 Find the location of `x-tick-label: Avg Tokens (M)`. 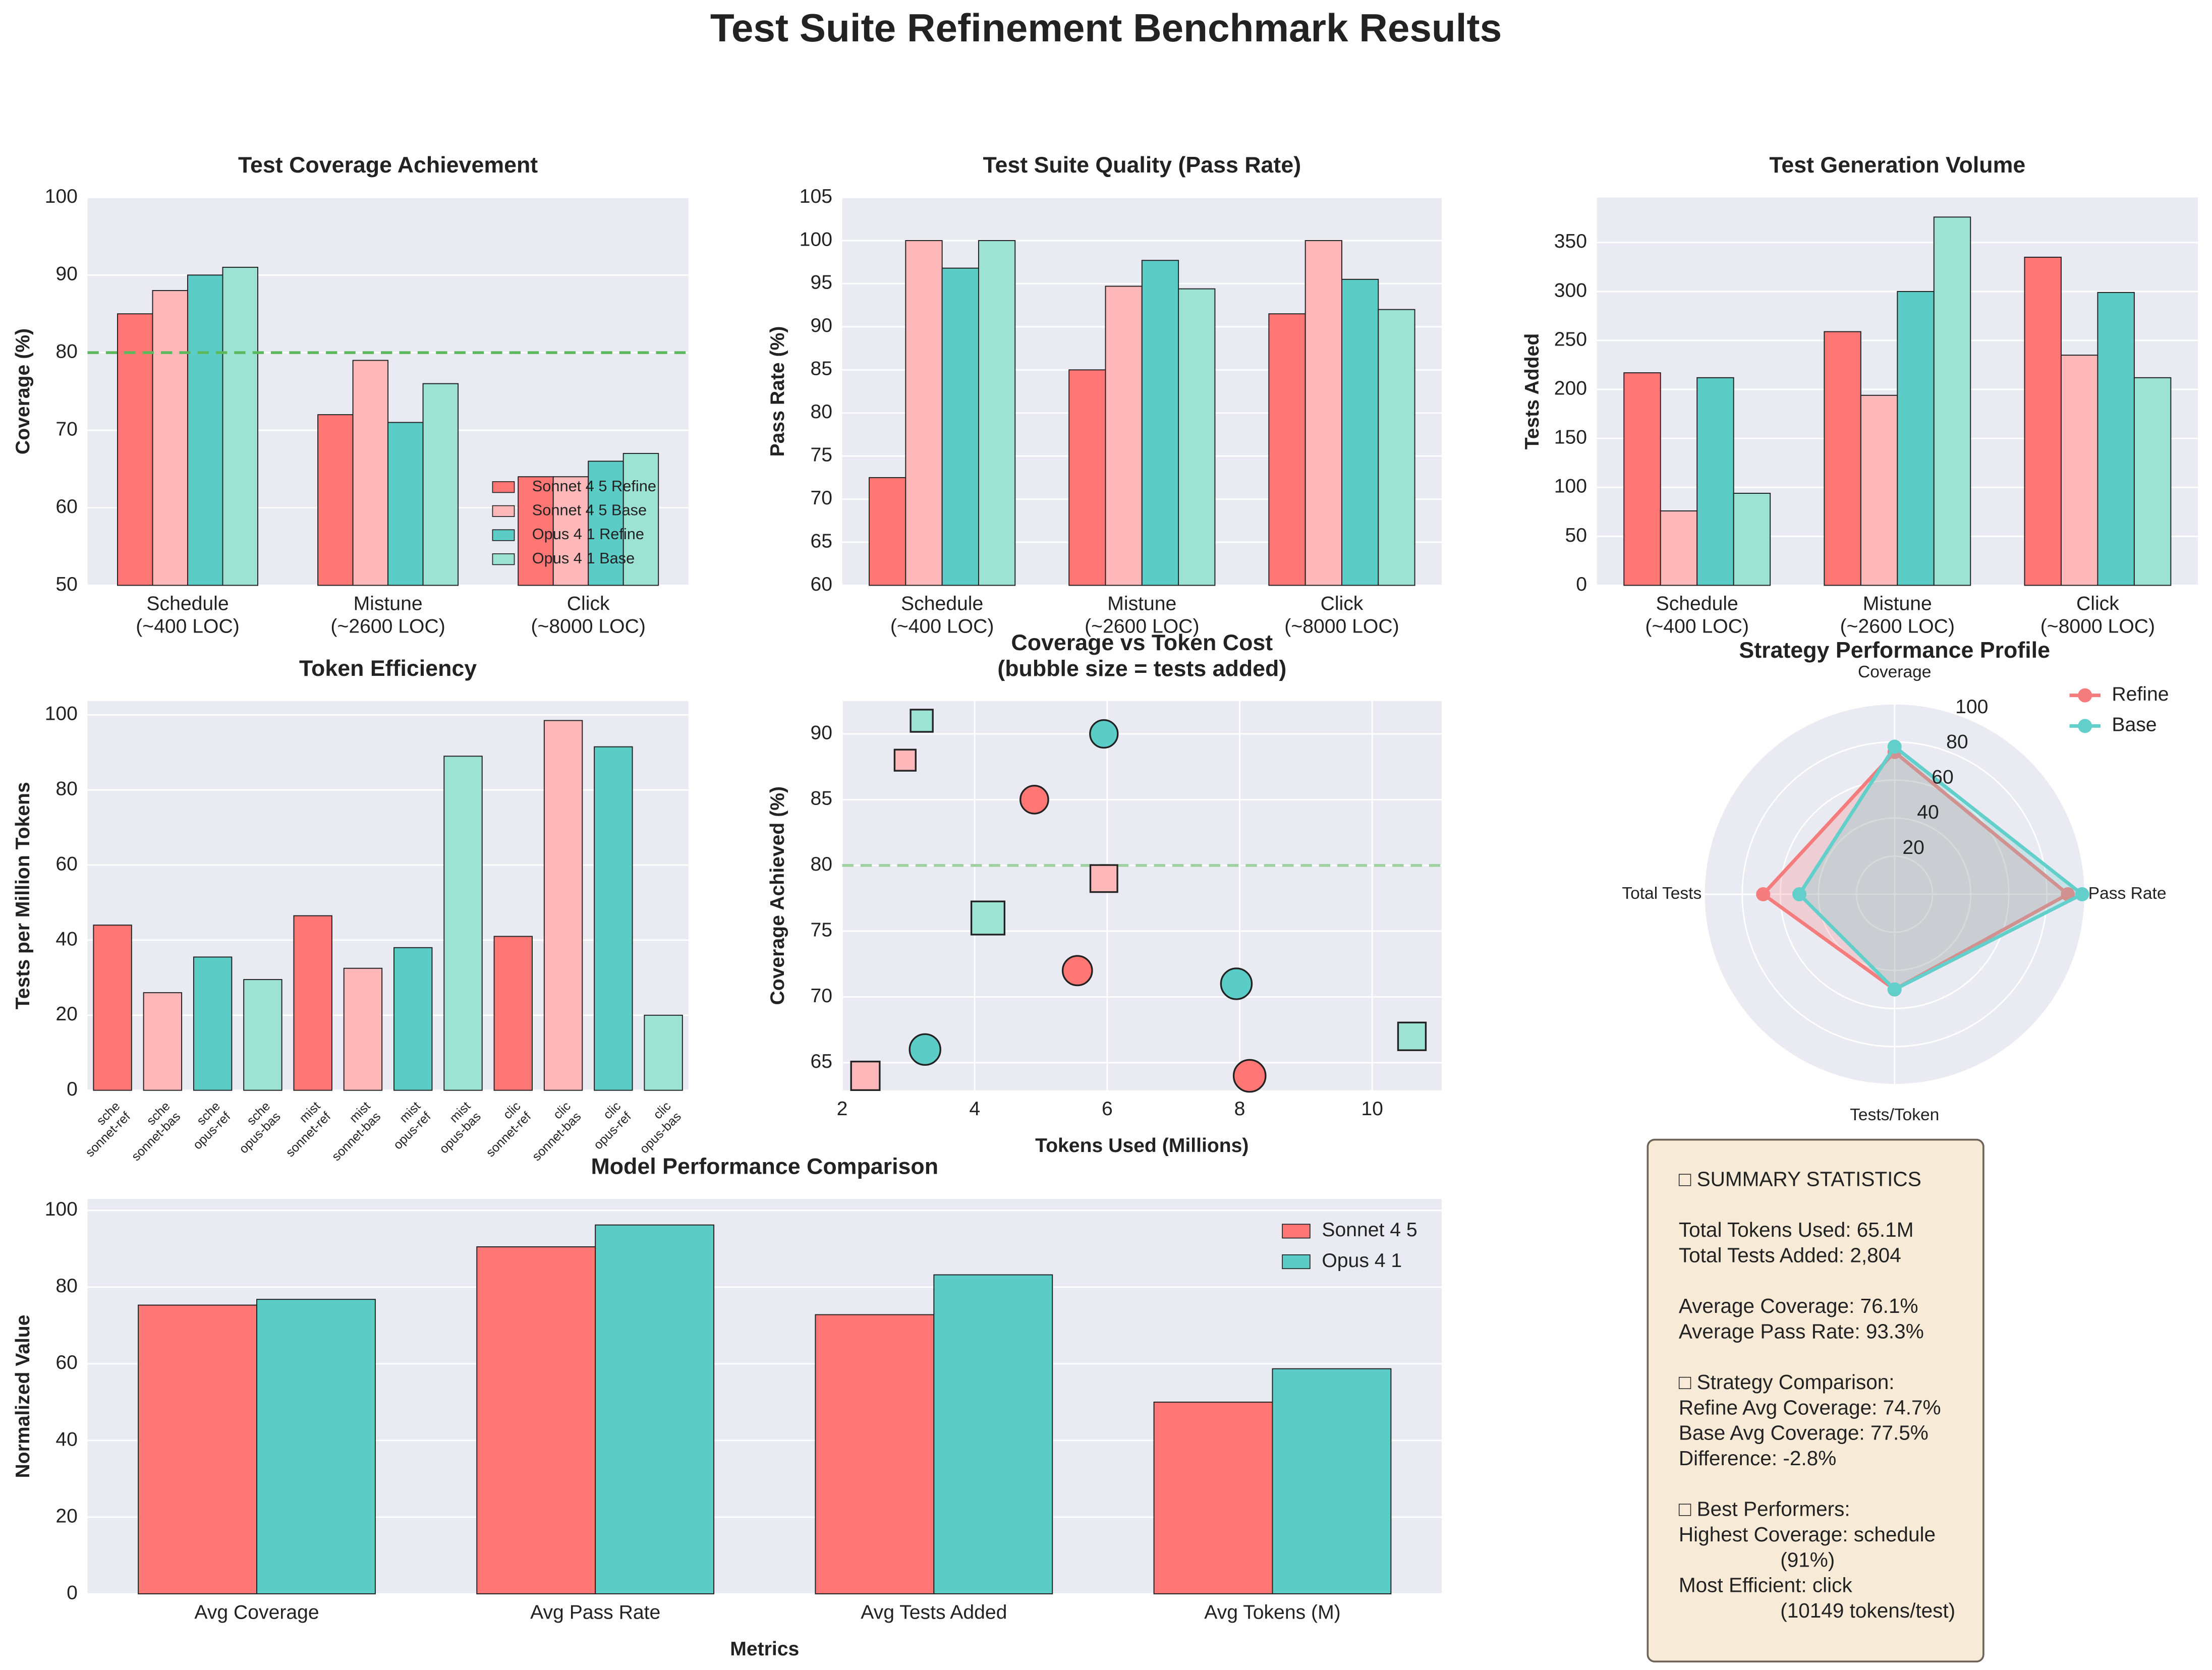

x-tick-label: Avg Tokens (M) is located at coordinates (1272, 1612).